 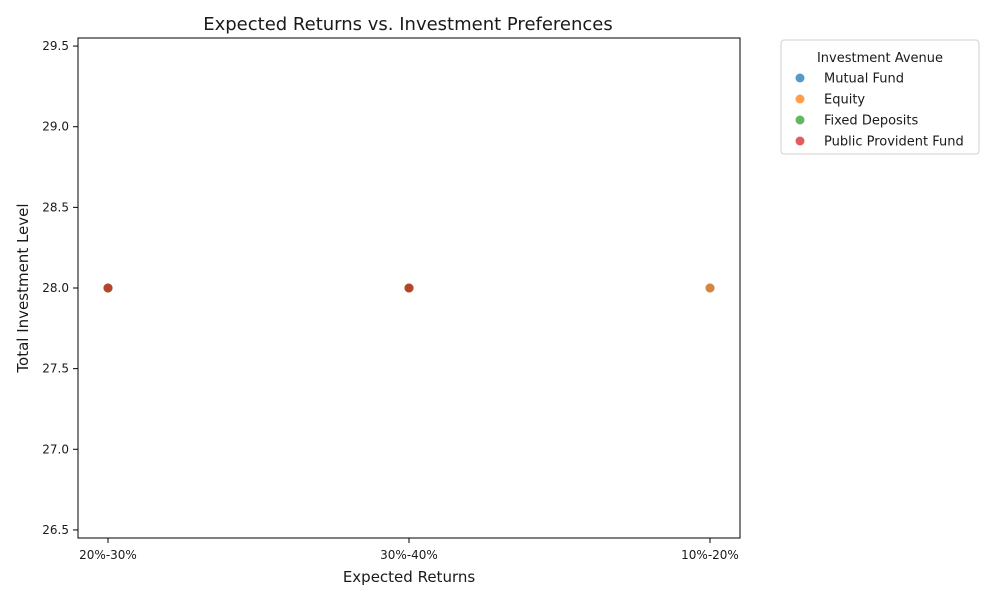 I want to click on x-tick-label: 30%-40%, so click(x=409, y=555).